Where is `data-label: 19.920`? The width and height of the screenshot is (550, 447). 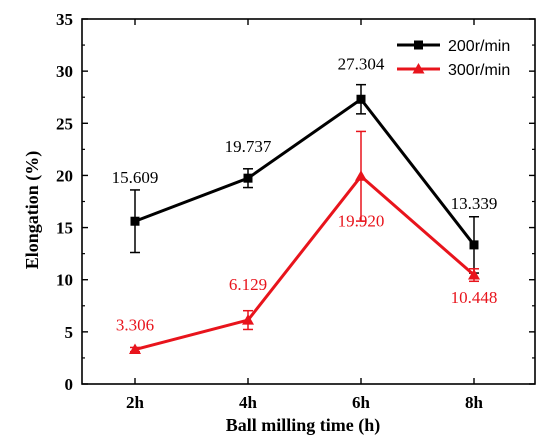
data-label: 19.920 is located at coordinates (361, 220).